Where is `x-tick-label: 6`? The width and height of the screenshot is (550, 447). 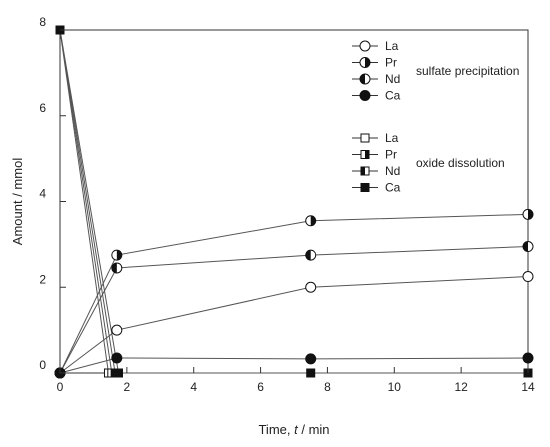
x-tick-label: 6 is located at coordinates (260, 387).